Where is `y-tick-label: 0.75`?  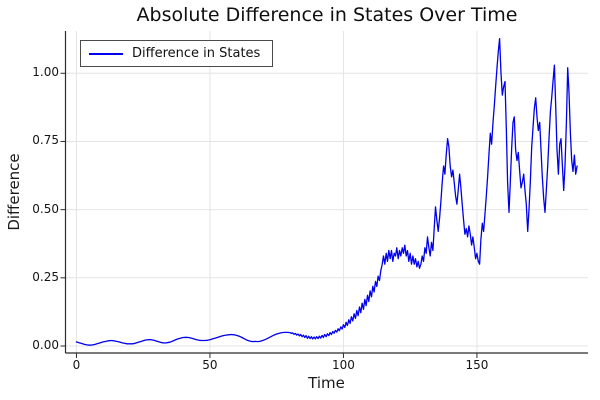
y-tick-label: 0.75 is located at coordinates (45, 140).